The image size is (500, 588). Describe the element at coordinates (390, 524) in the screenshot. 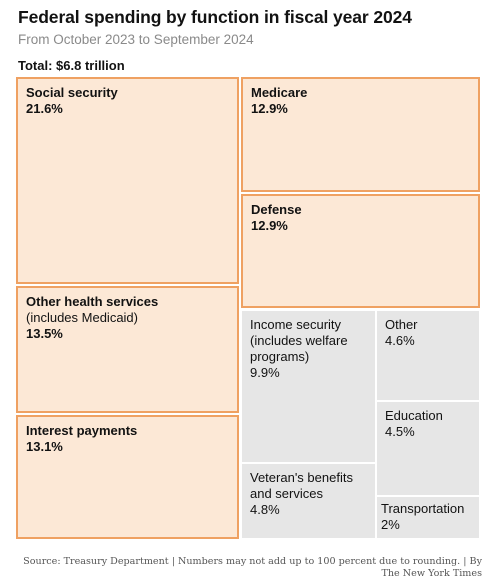

I see `cell-value: 2%` at that location.